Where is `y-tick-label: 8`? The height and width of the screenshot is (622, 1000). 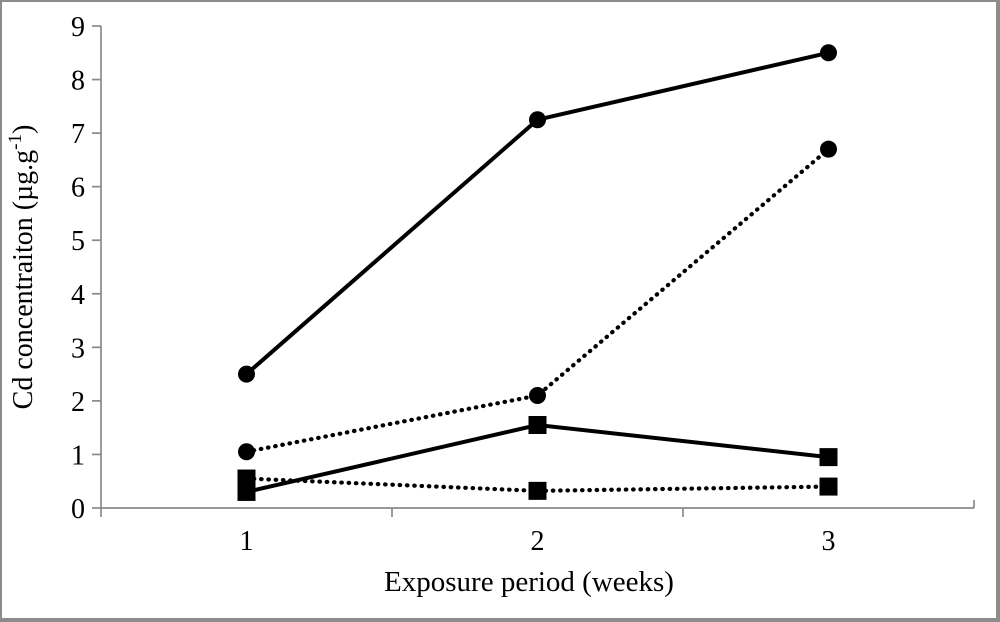 y-tick-label: 8 is located at coordinates (78, 81).